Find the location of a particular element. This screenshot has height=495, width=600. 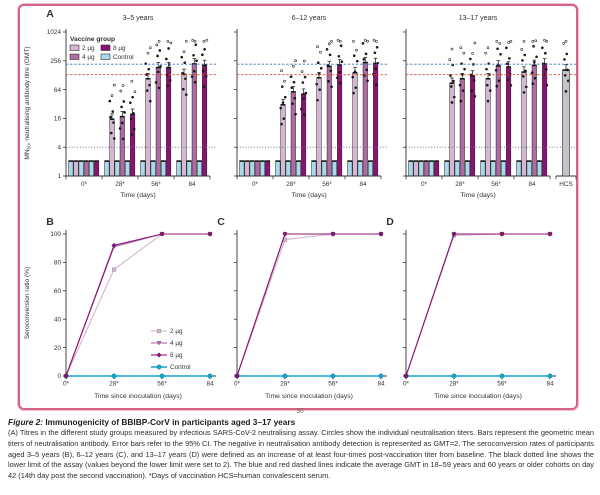

legend-label: 4 µg is located at coordinates (176, 343).